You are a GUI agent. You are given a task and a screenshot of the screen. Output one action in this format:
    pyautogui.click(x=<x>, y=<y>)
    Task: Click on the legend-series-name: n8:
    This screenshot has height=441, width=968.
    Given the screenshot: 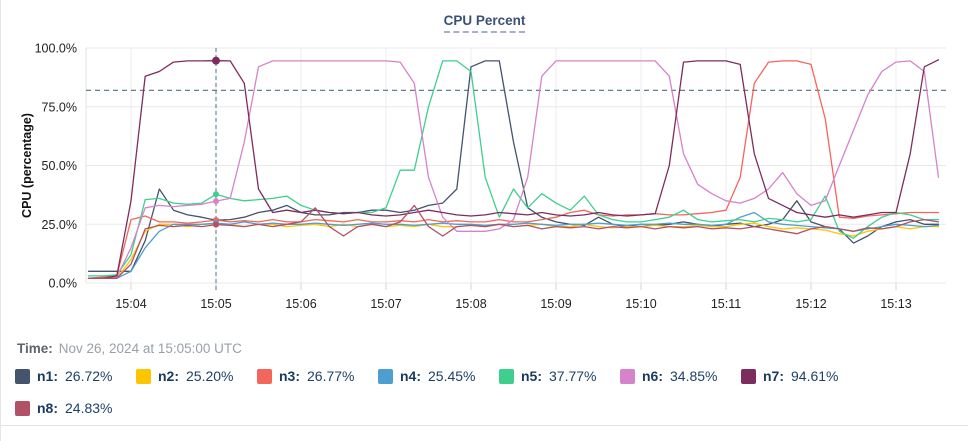 What is the action you would take?
    pyautogui.click(x=47, y=408)
    